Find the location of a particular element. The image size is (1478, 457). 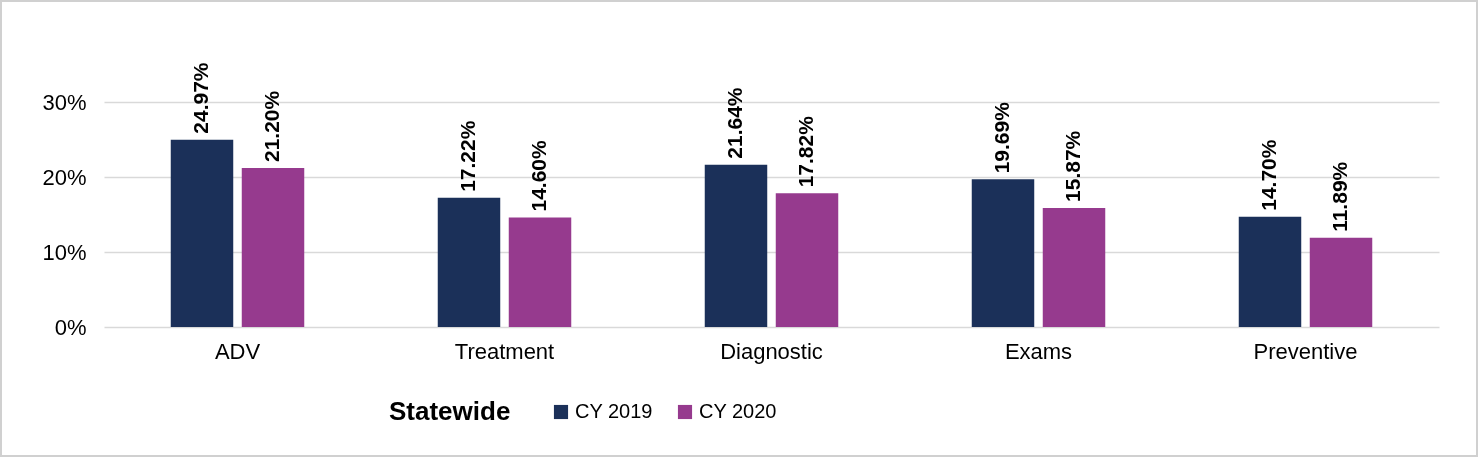

y-tick-label: 10% is located at coordinates (64, 252).